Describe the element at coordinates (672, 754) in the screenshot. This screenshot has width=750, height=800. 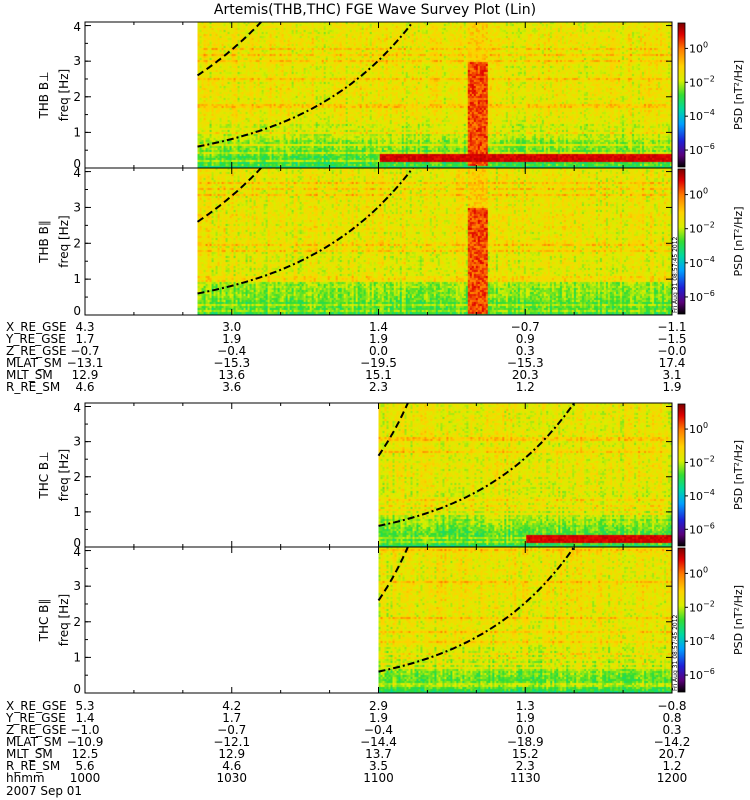
I see `ephemeris-value: 20.7` at that location.